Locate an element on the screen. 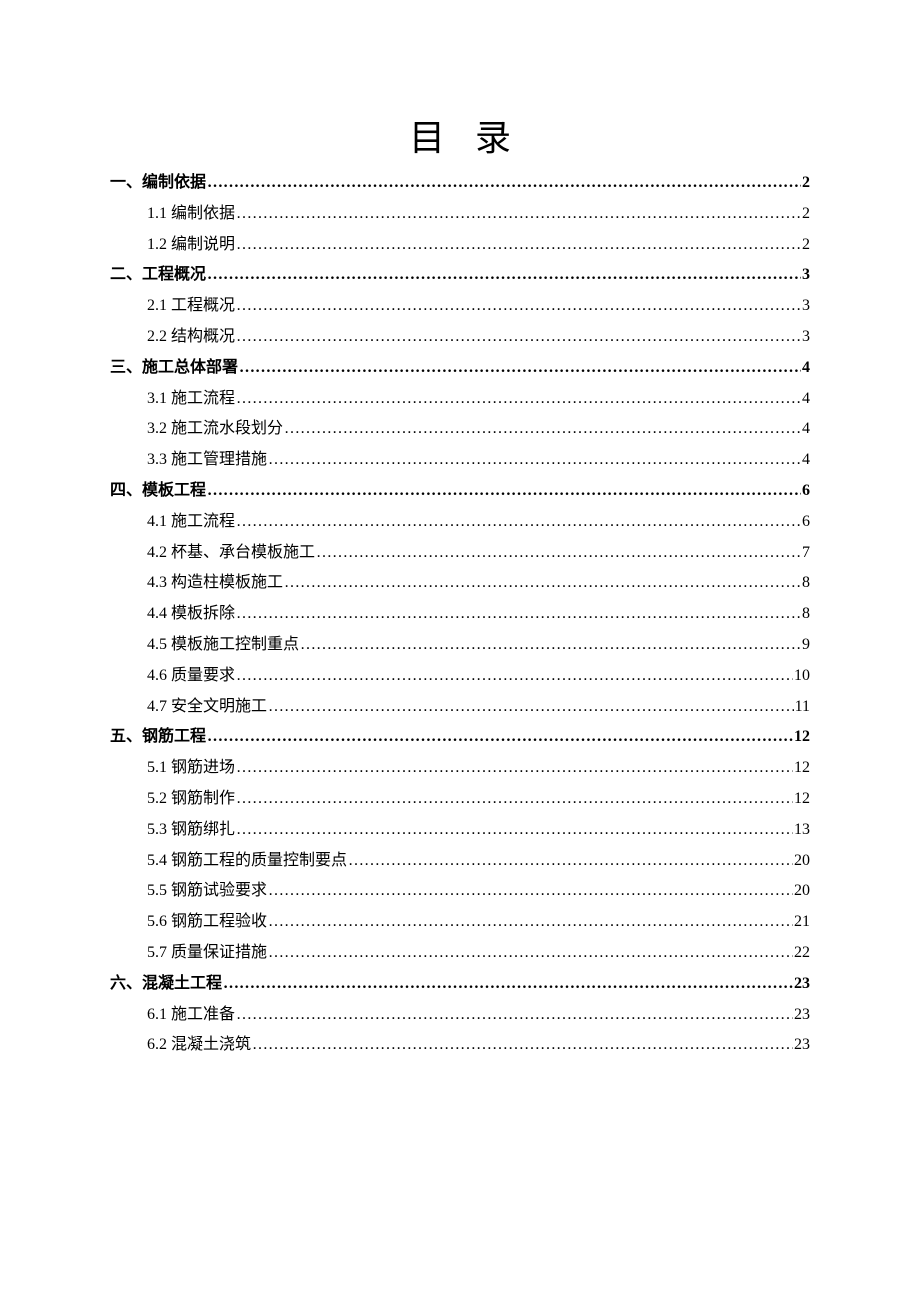 Image resolution: width=920 pixels, height=1302 pixels. toc-section-entry: 1.2 编制说明 2 is located at coordinates (460, 245).